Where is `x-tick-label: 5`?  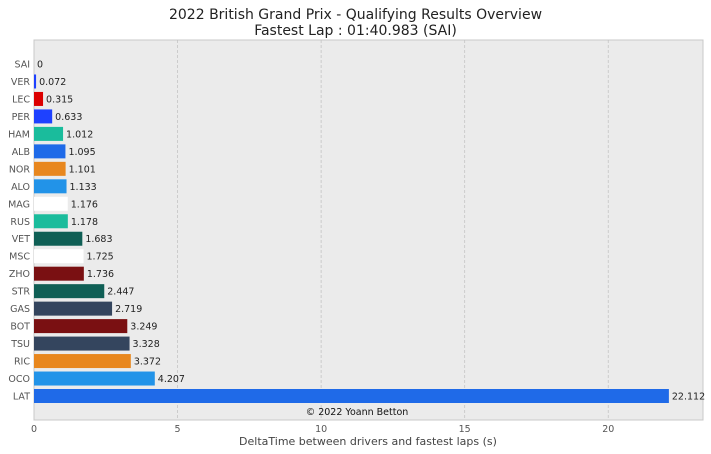 x-tick-label: 5 is located at coordinates (178, 429).